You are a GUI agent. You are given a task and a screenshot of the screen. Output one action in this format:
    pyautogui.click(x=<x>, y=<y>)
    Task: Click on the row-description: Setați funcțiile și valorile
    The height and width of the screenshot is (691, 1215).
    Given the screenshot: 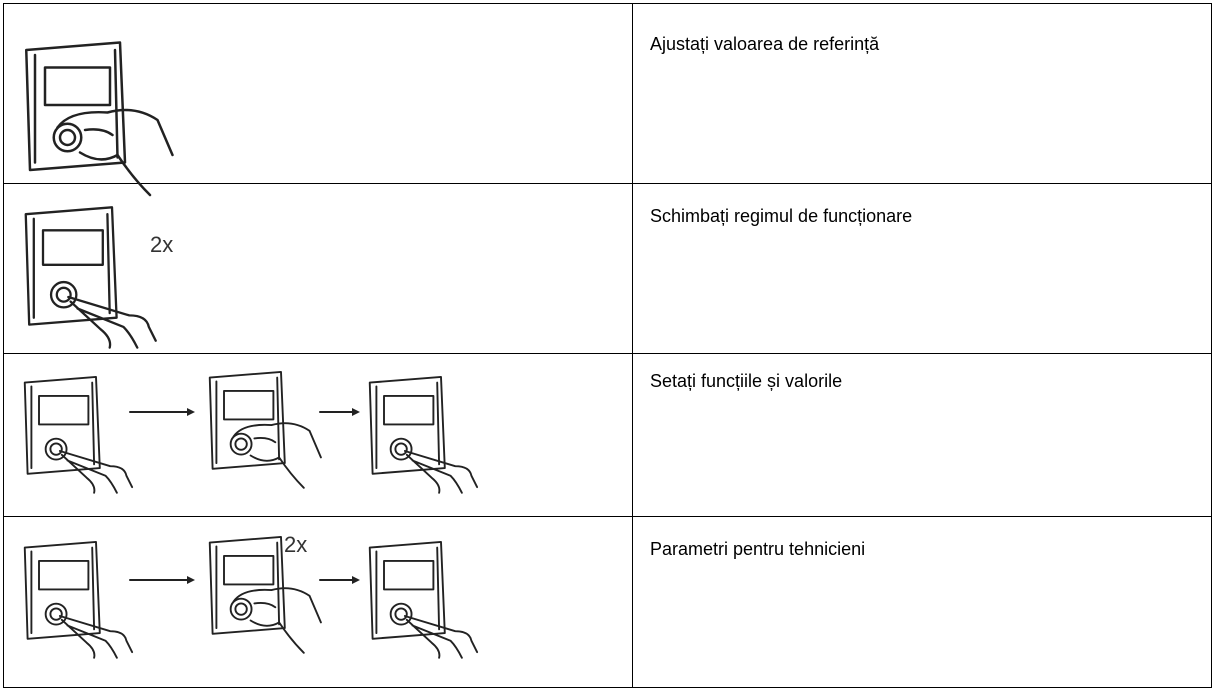 What is the action you would take?
    pyautogui.click(x=746, y=381)
    